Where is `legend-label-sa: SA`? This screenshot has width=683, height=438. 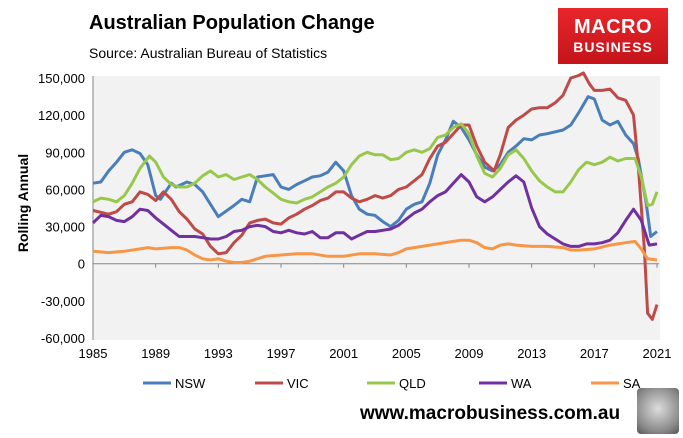
legend-label-sa: SA is located at coordinates (632, 383).